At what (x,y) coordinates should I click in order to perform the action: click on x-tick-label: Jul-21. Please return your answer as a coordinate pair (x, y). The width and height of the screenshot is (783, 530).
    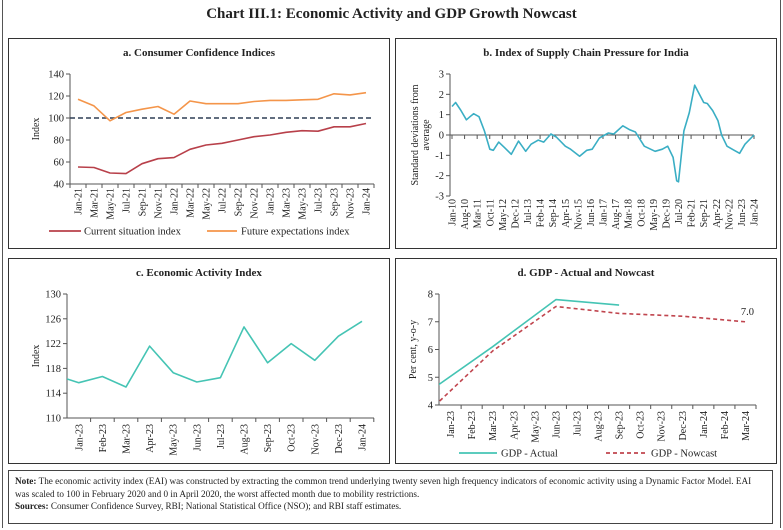
    Looking at the image, I should click on (127, 200).